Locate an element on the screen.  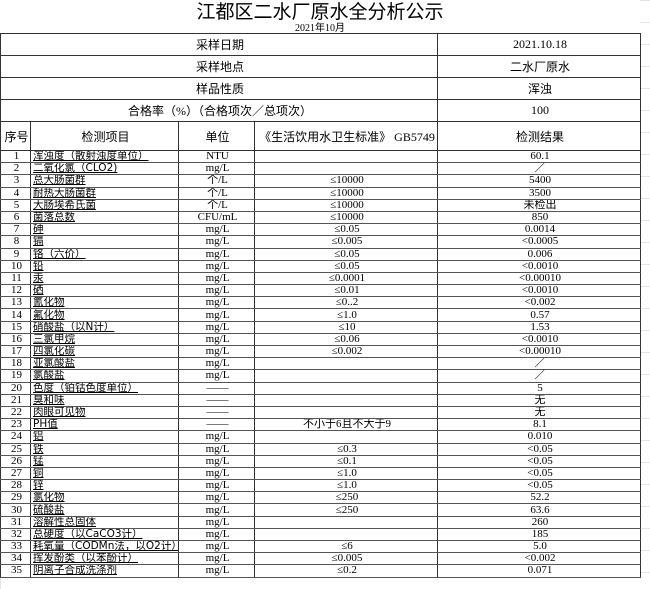
cell-result: 0.57 is located at coordinates (539, 315).